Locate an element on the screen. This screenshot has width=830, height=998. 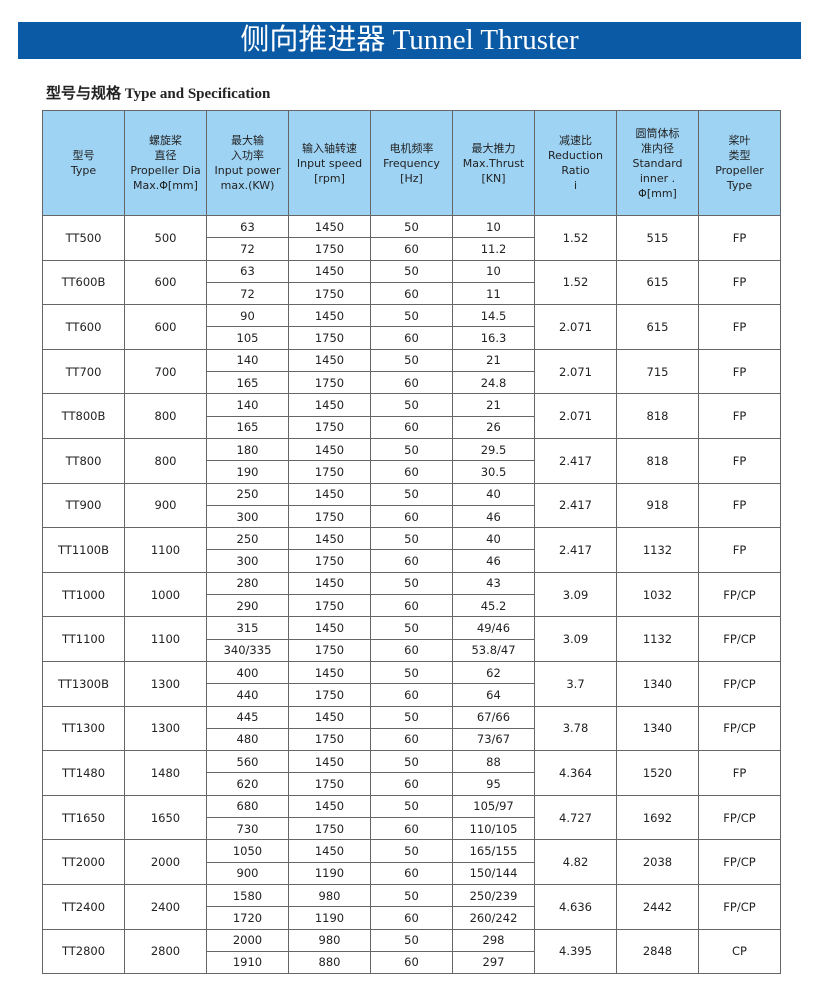
header-line: Propeller is located at coordinates (739, 170).